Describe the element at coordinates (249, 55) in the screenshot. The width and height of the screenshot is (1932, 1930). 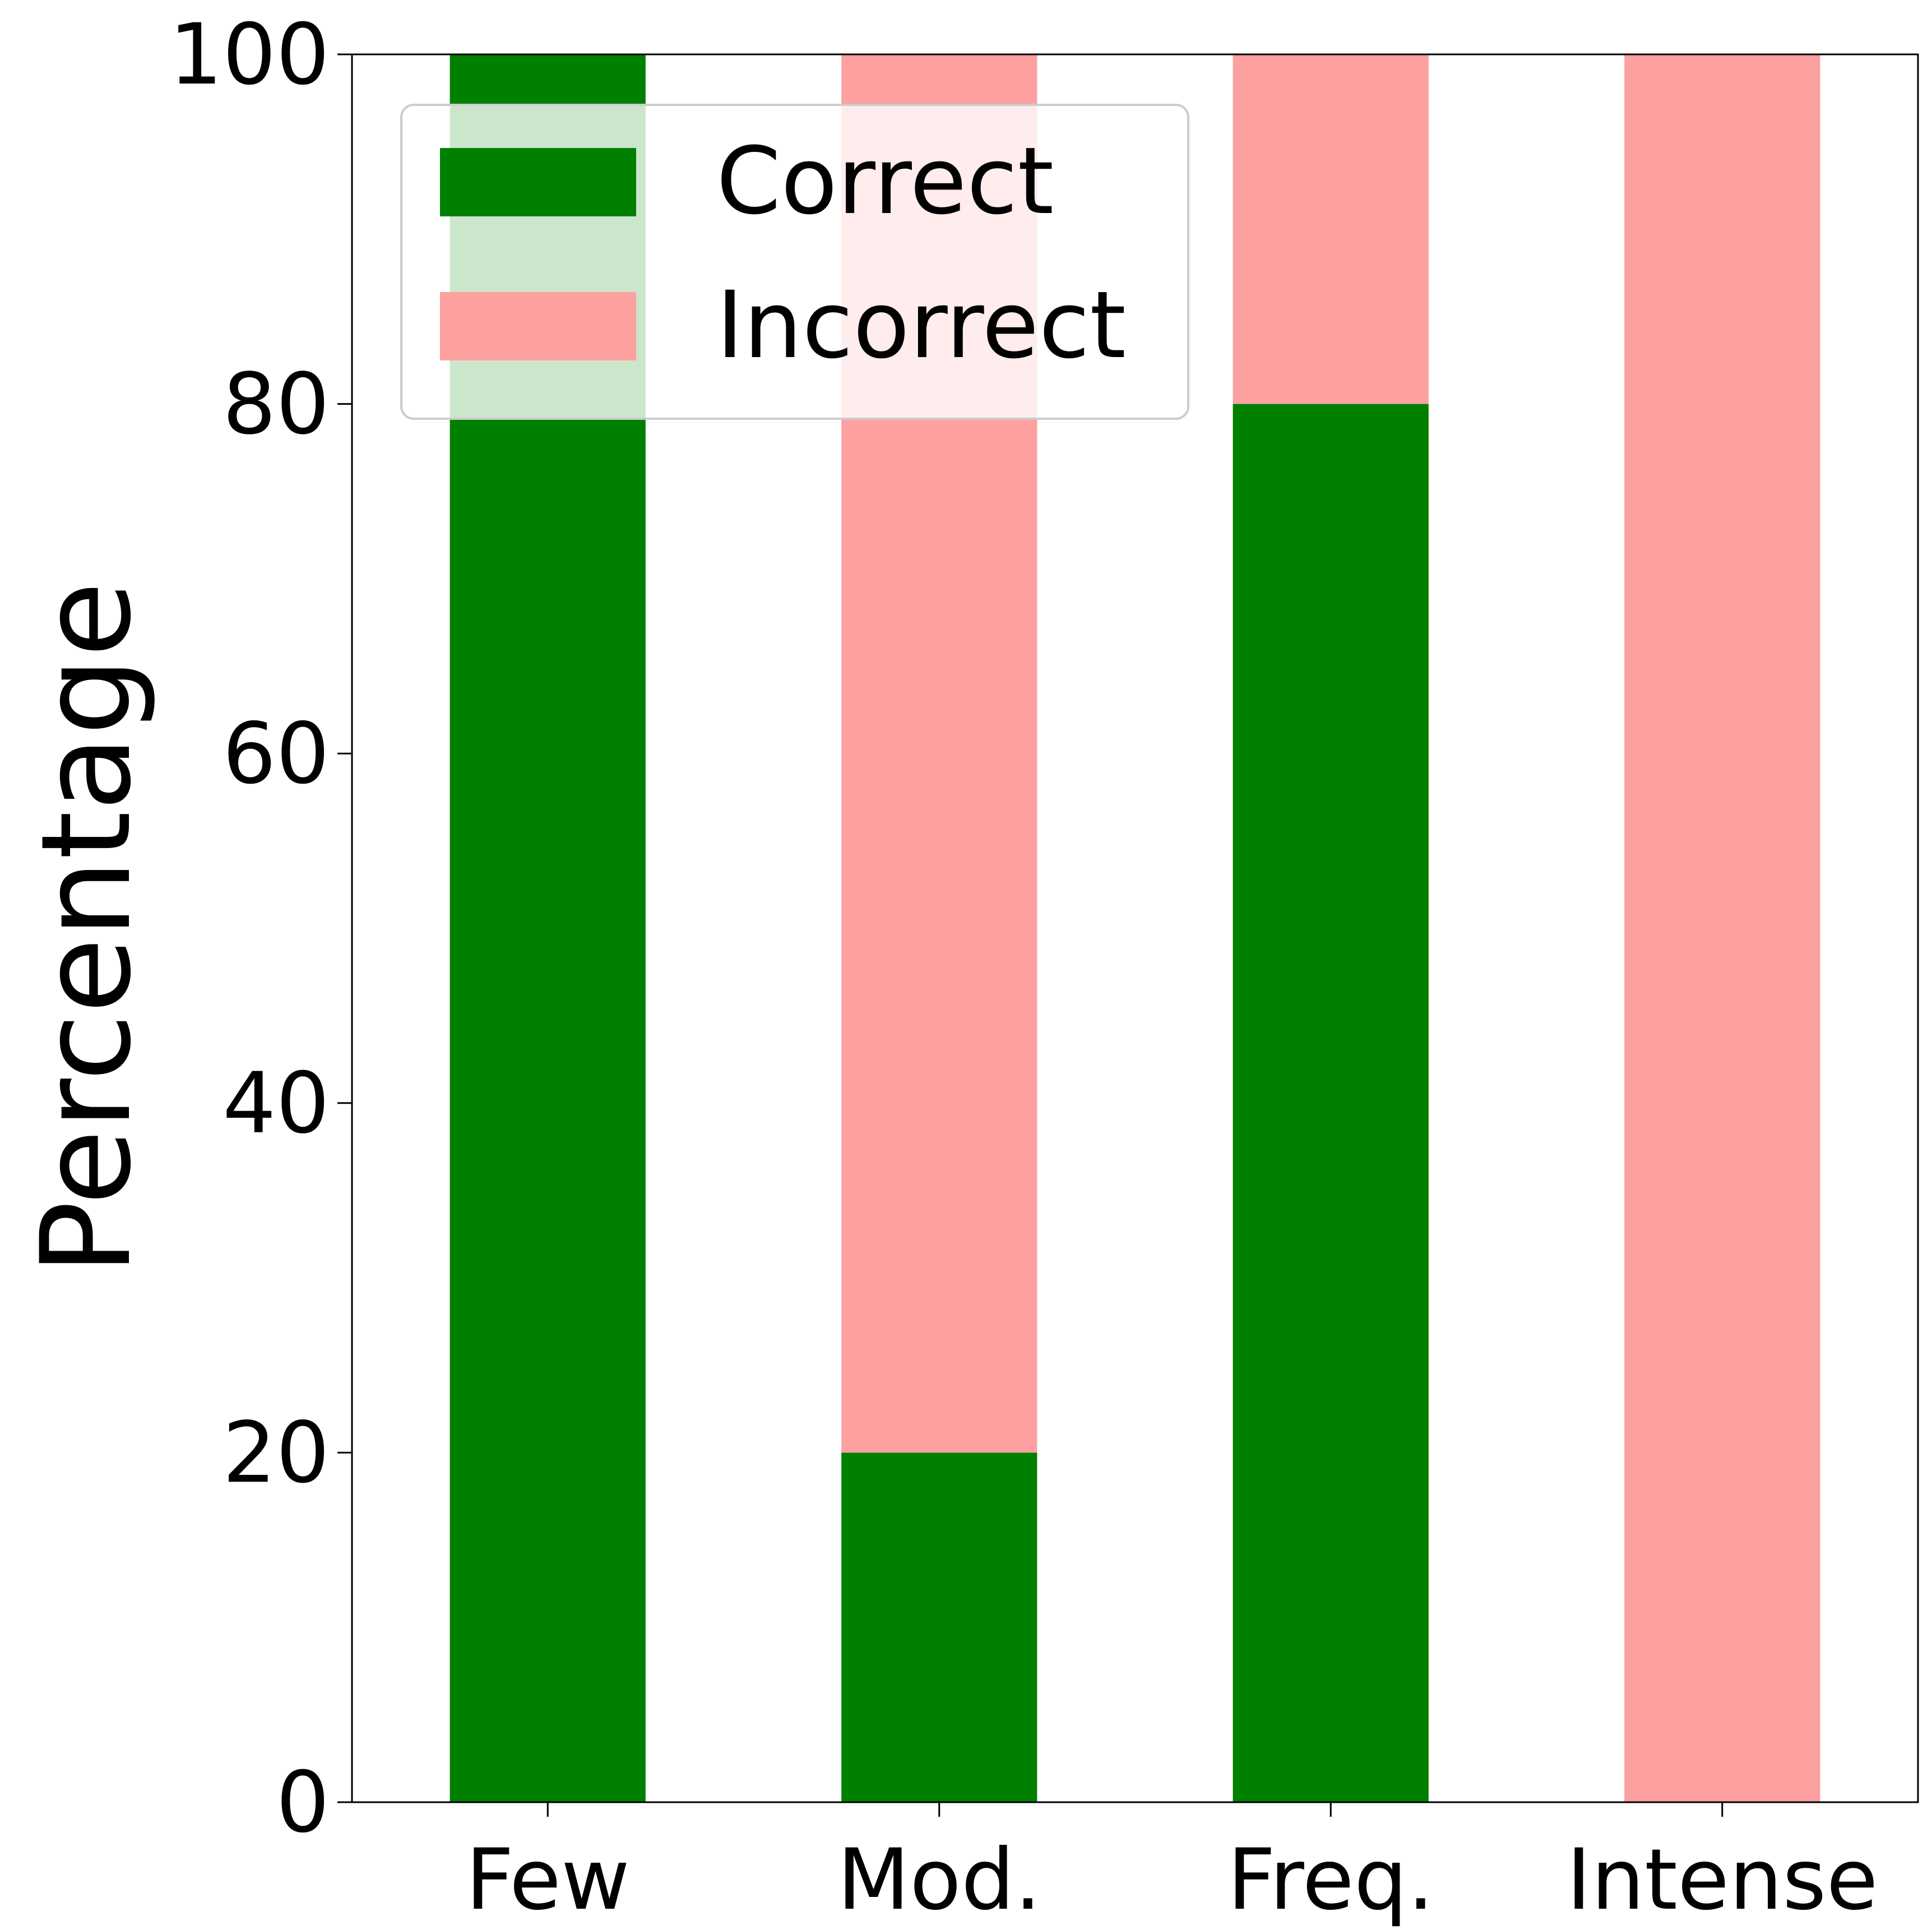
I see `y-tick-label: 100` at that location.